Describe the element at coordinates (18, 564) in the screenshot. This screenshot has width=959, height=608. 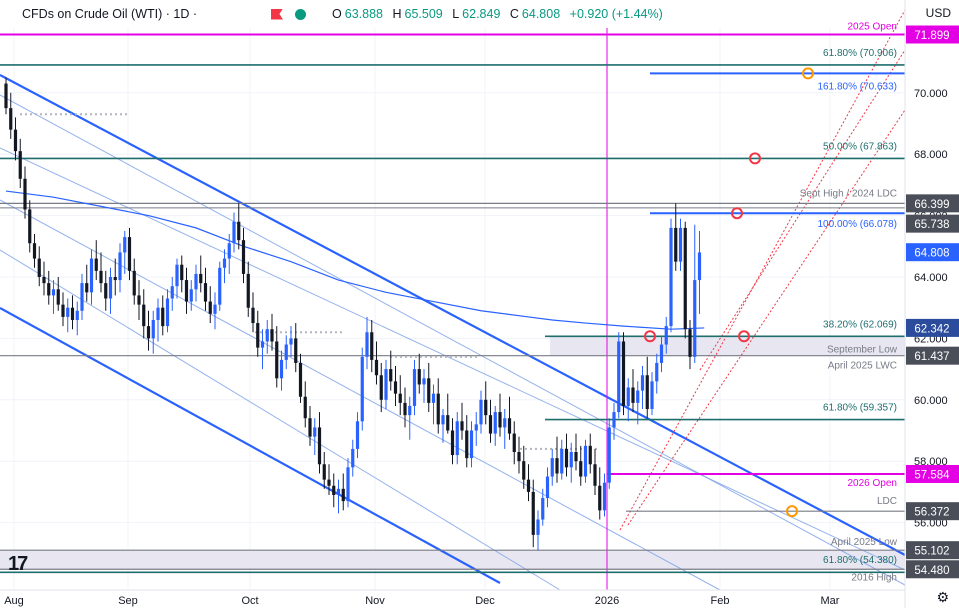
I see `tradingview-logo-icon: 17` at that location.